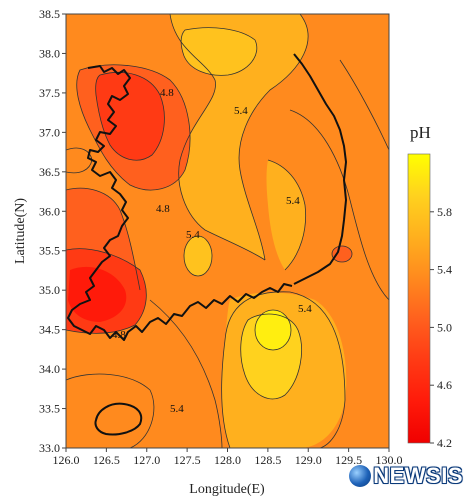  Describe the element at coordinates (187, 460) in the screenshot. I see `x-tick-label: 127.5` at that location.